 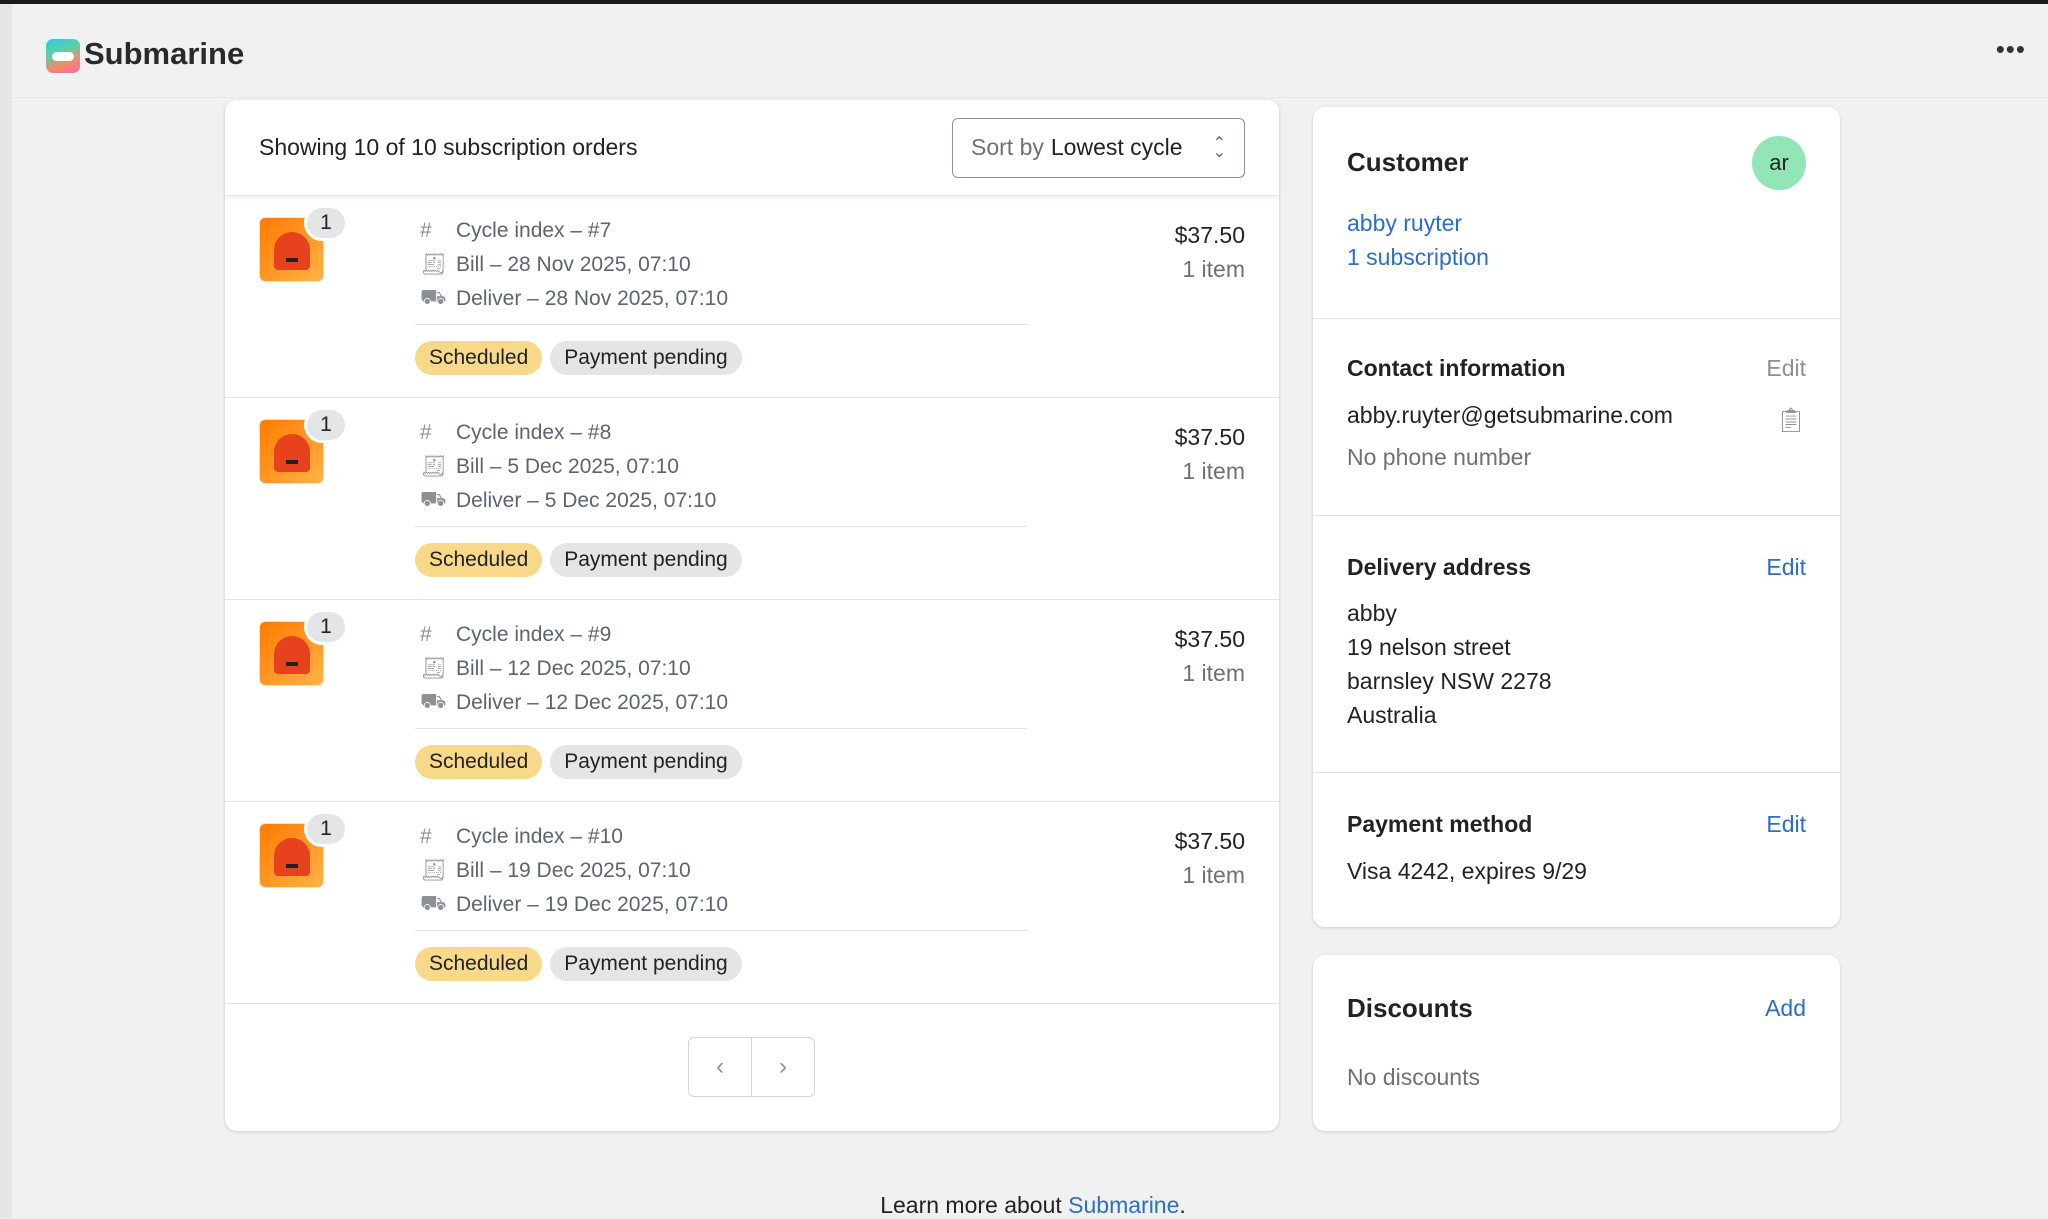 I want to click on discounts-title: Discounts, so click(x=1410, y=1008).